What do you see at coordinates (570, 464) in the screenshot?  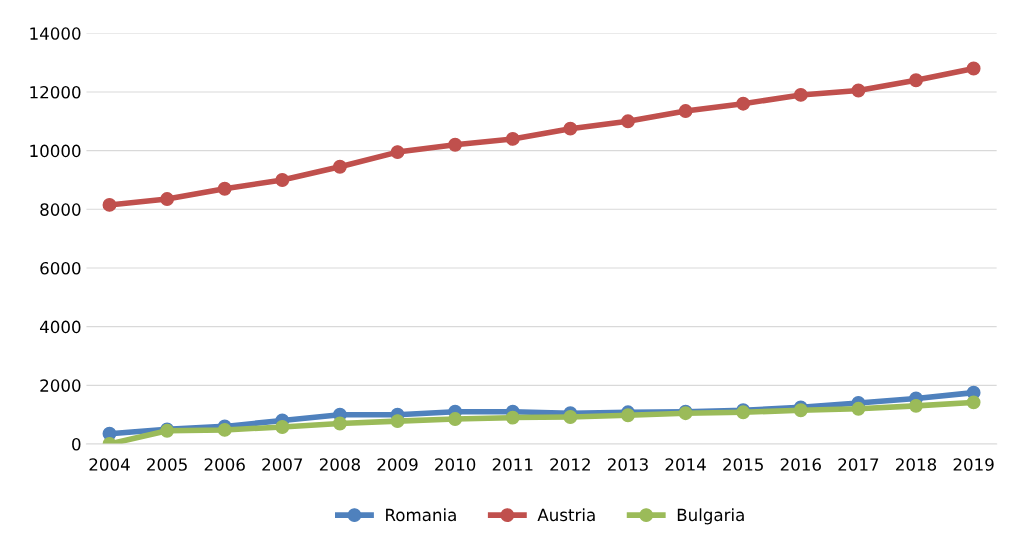 I see `x-tick-label: 2012` at bounding box center [570, 464].